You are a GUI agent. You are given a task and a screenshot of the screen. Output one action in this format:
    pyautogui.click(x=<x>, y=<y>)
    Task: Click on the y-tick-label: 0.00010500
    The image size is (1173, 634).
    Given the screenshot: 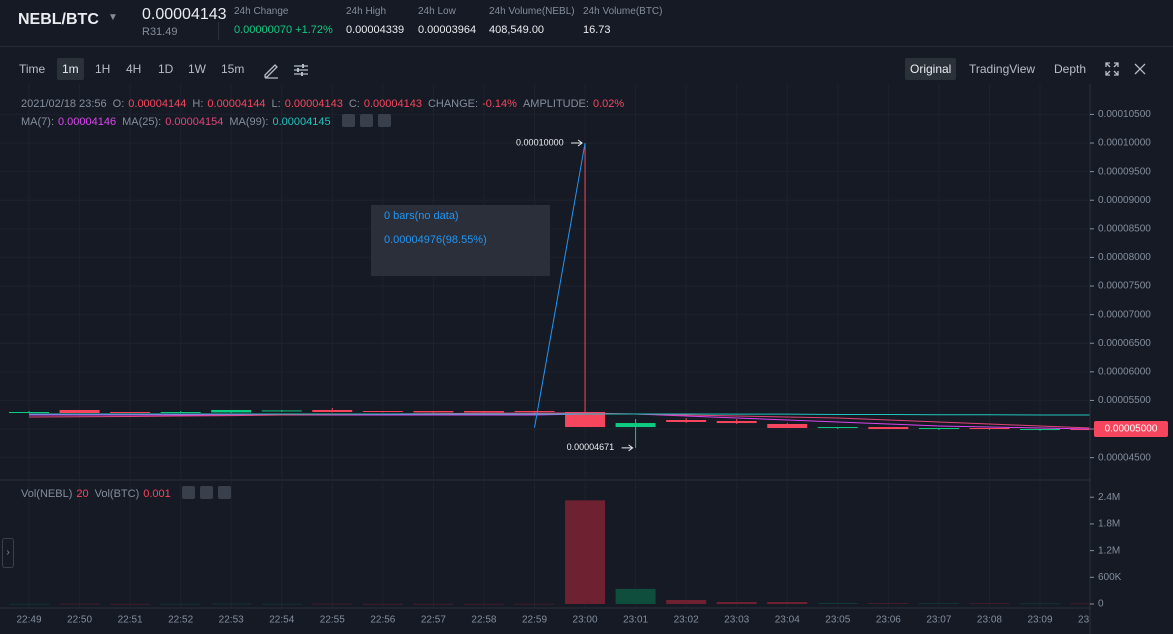 What is the action you would take?
    pyautogui.click(x=1124, y=114)
    